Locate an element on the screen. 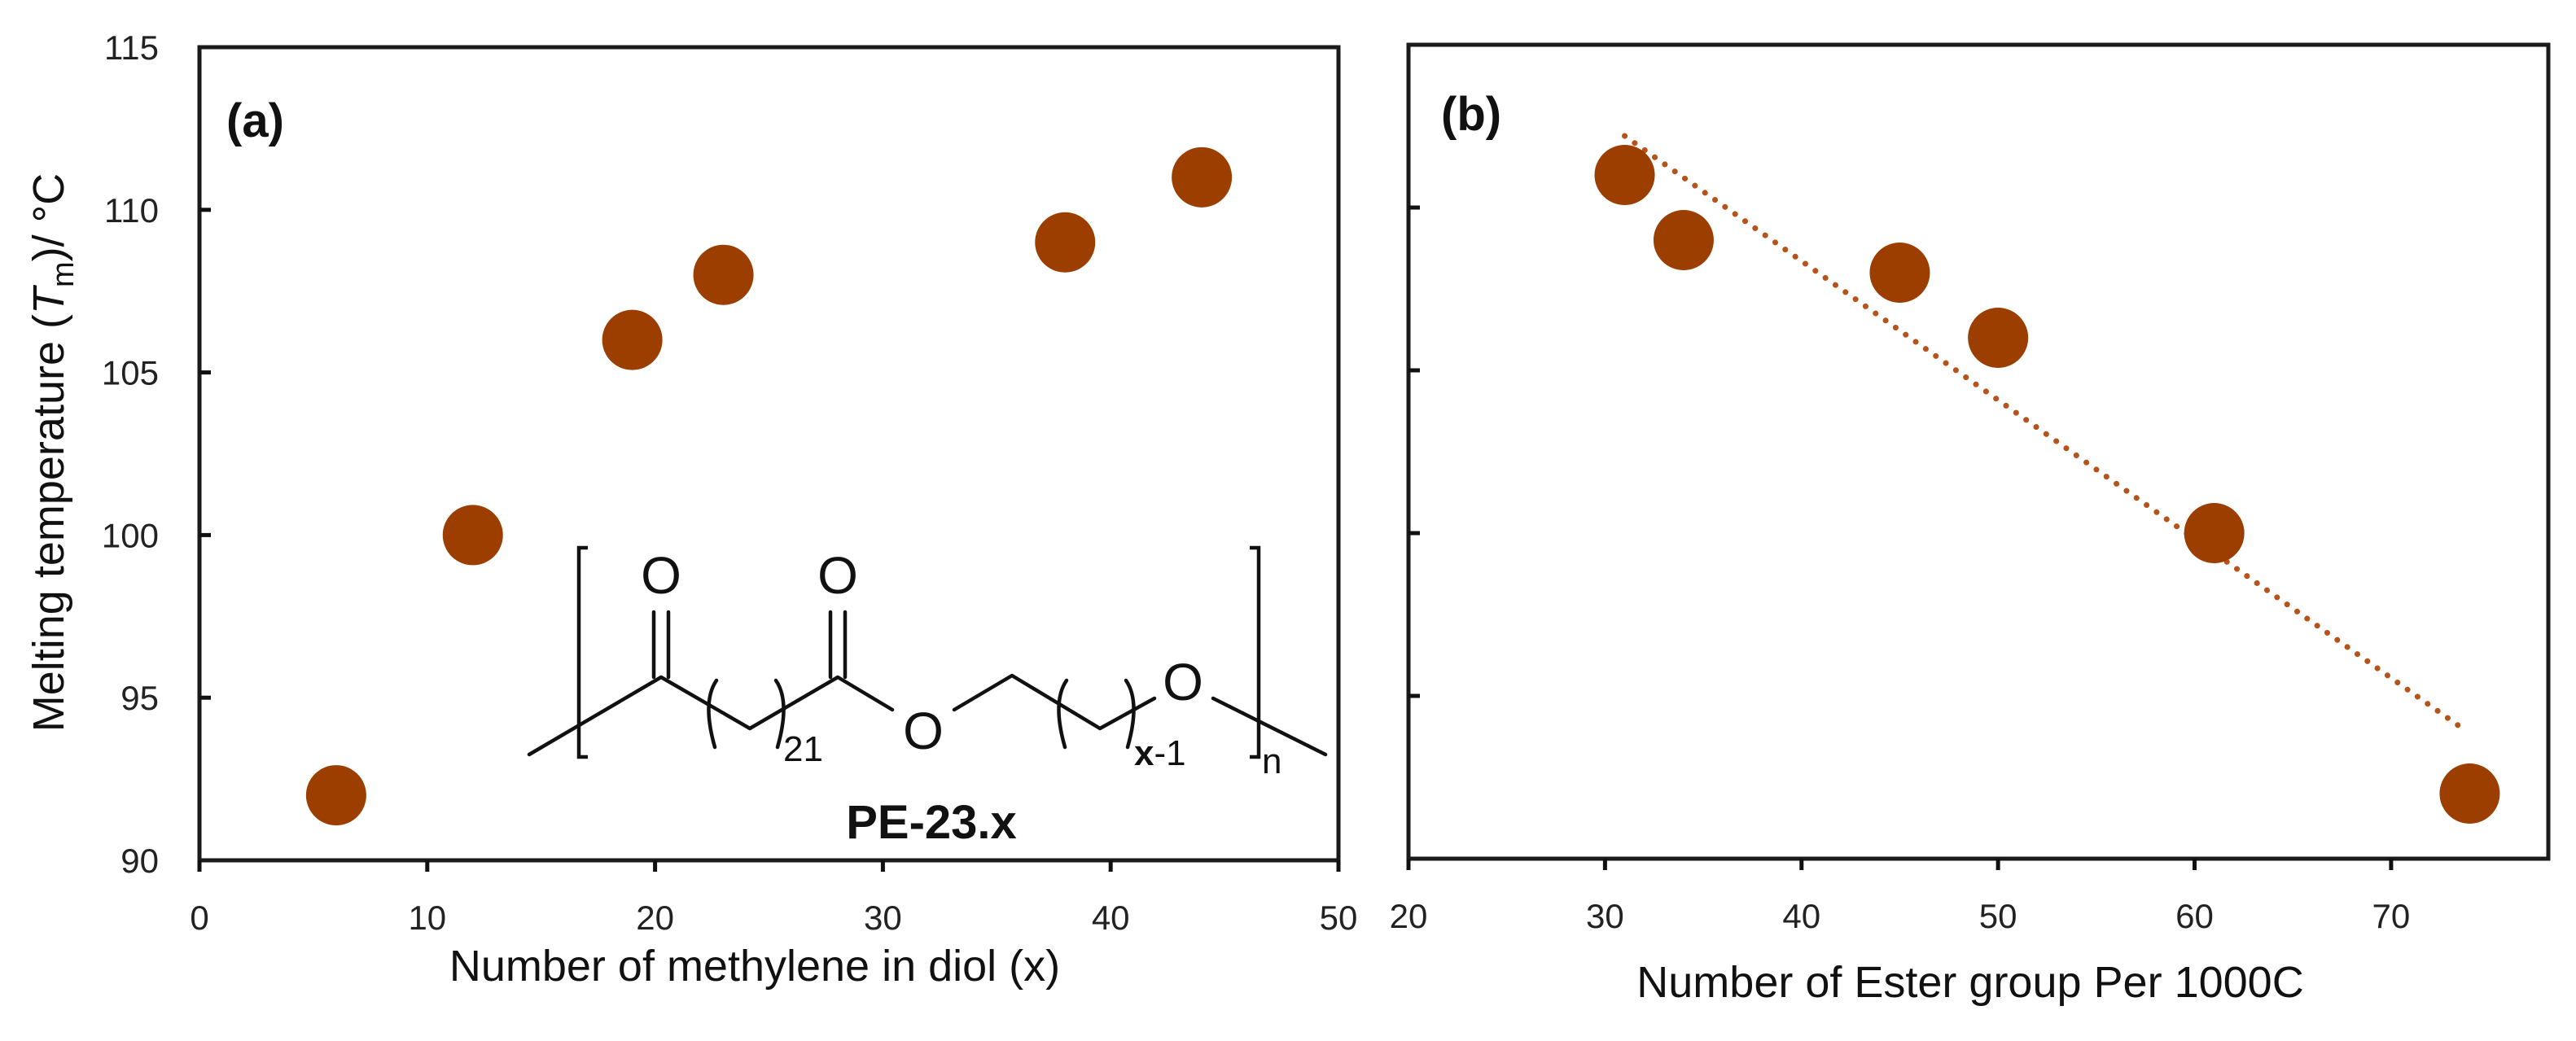 The width and height of the screenshot is (2576, 1041). structure-name: PE-23.x is located at coordinates (931, 822).